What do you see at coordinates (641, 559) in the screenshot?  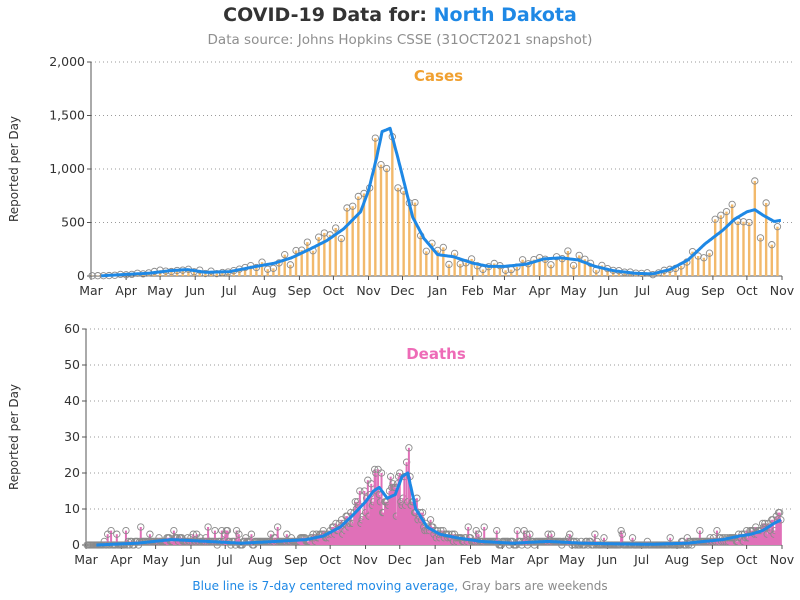 I see `x-tick-label: Jul` at bounding box center [641, 559].